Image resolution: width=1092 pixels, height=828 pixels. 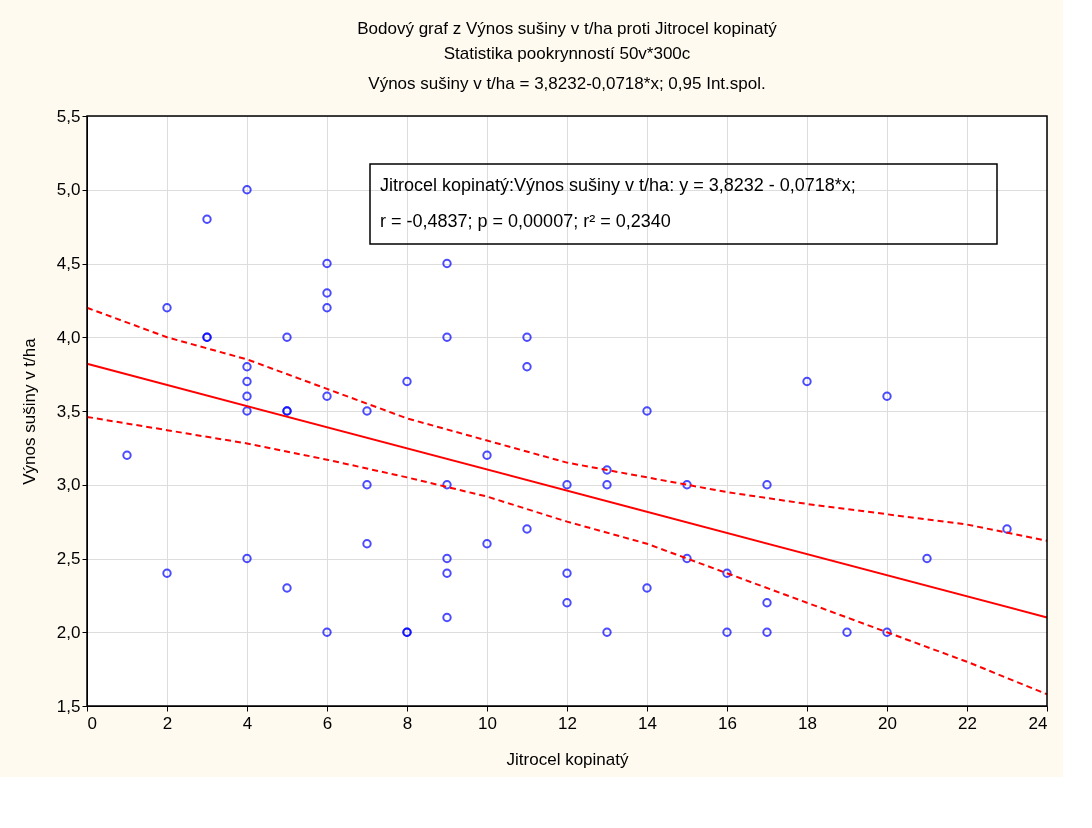 I want to click on x-tick-label: 22, so click(x=967, y=723).